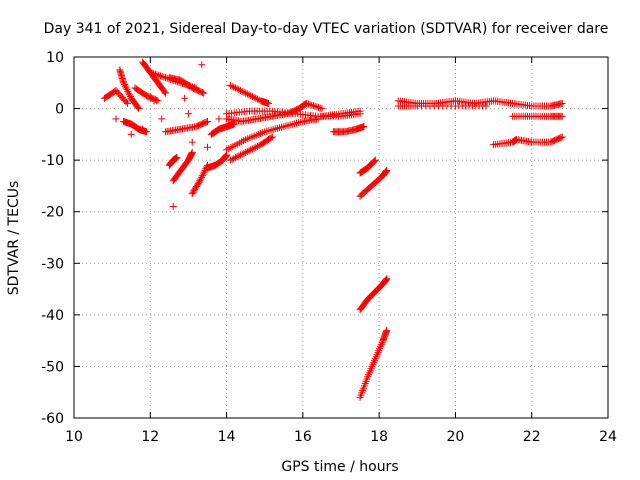  I want to click on y-axis-tick-labels: 10 0 -10 -20 -30 -40 -50 -60, so click(52, 238).